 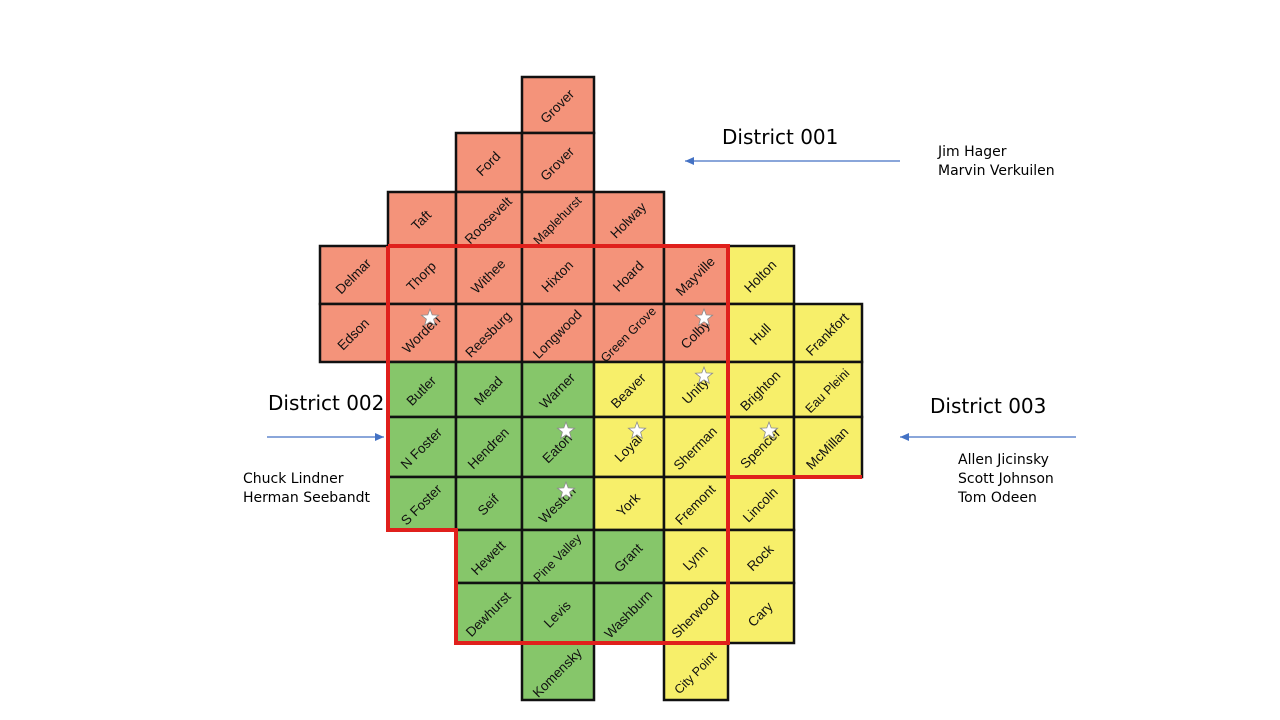 I want to click on stars-layer, so click(x=599, y=403).